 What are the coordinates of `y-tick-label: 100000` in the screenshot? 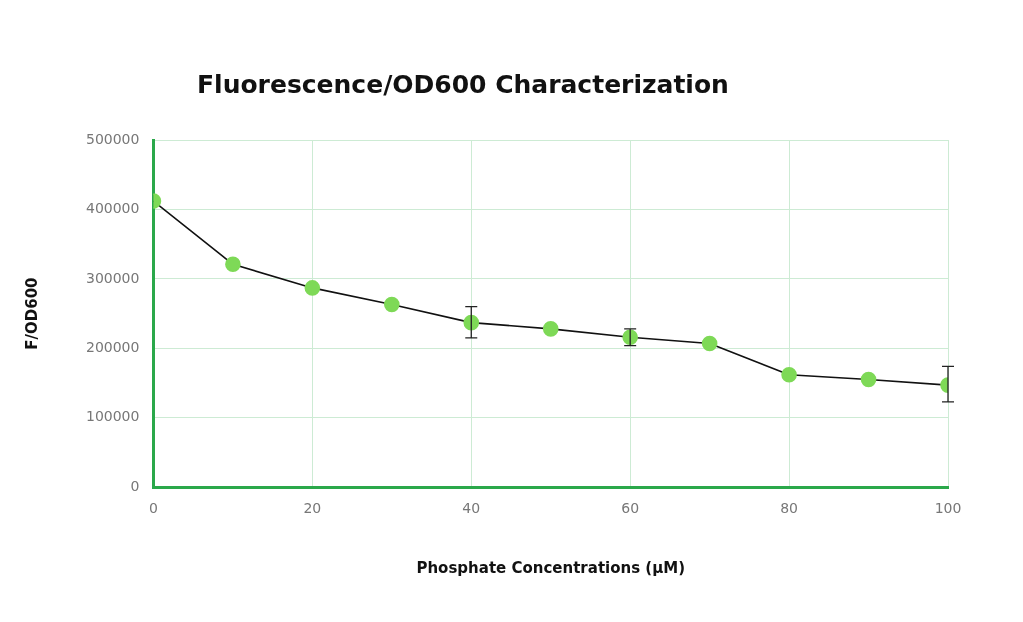 It's located at (112, 416).